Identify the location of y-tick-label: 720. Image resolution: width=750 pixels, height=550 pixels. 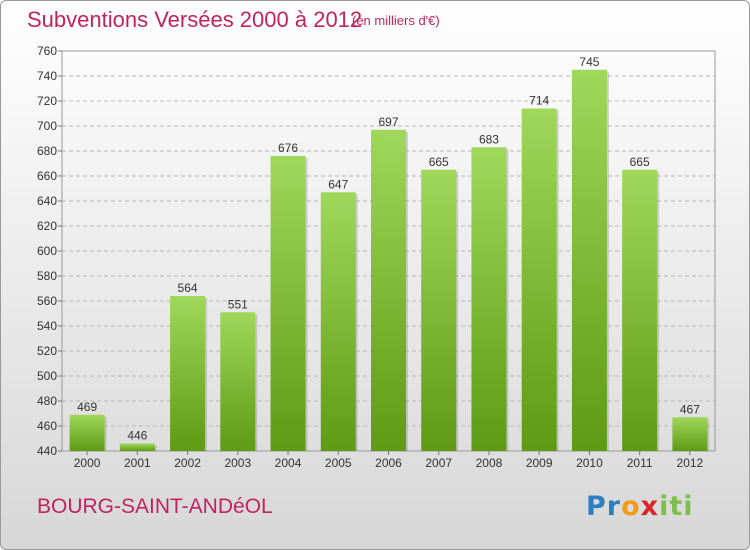
(47, 101).